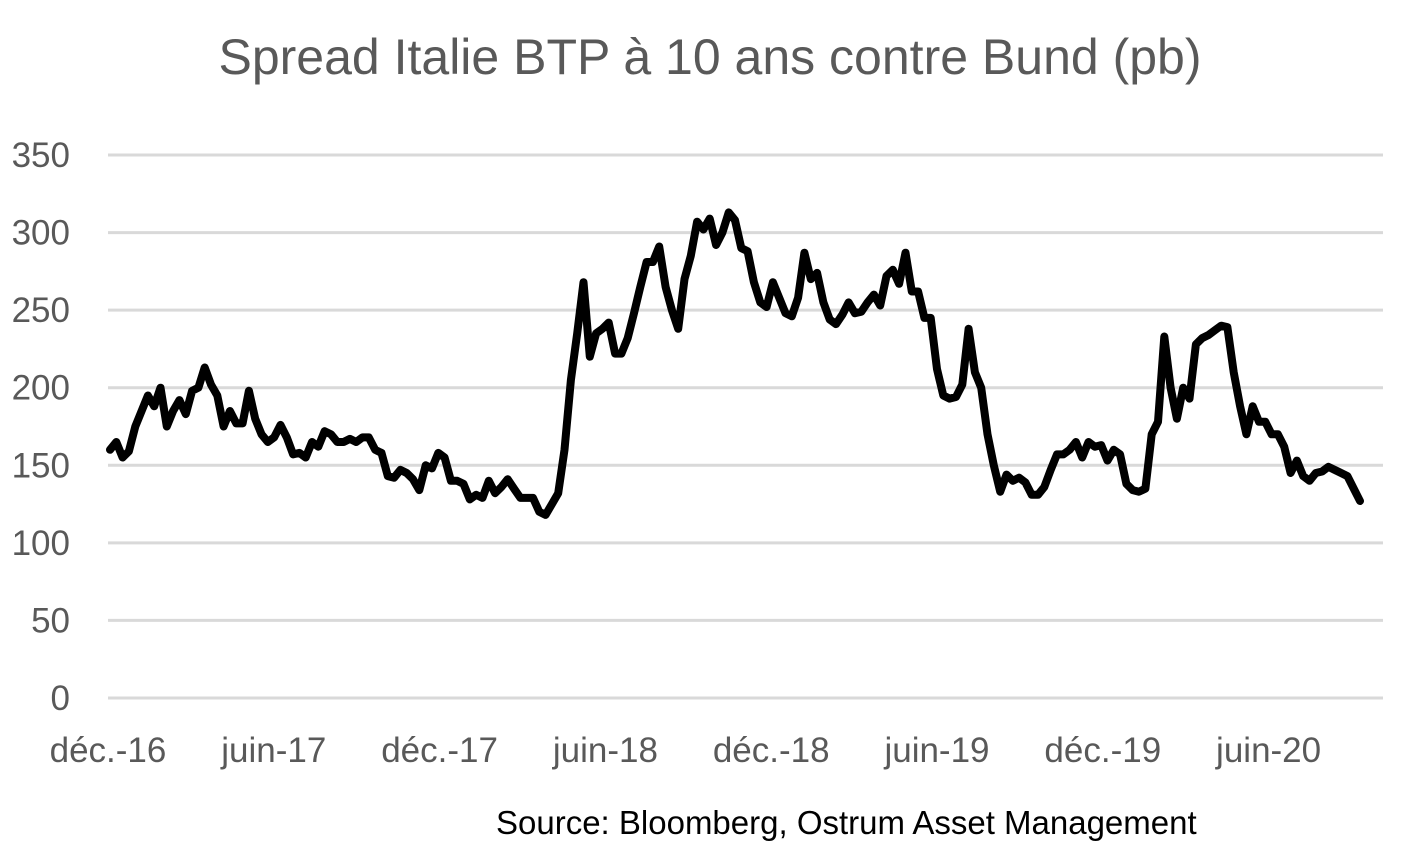 Image resolution: width=1420 pixels, height=856 pixels. I want to click on x-tick-label: déc.-17, so click(439, 750).